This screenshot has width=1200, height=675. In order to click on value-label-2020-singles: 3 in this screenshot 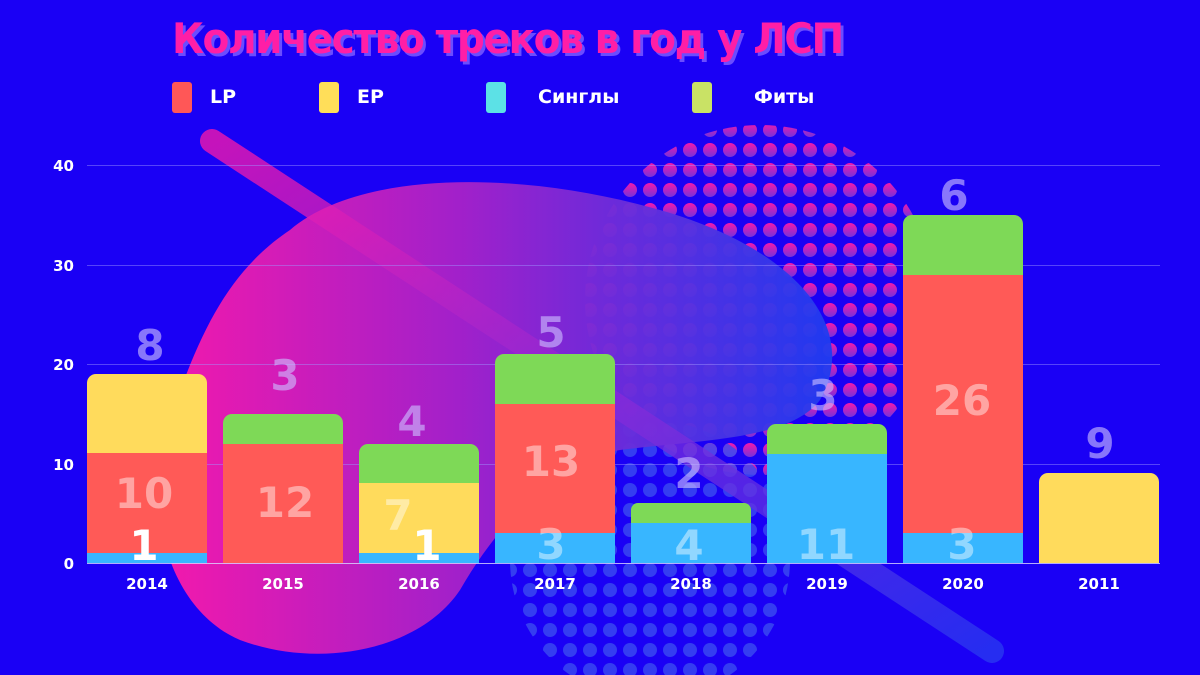, I will do `click(962, 544)`.